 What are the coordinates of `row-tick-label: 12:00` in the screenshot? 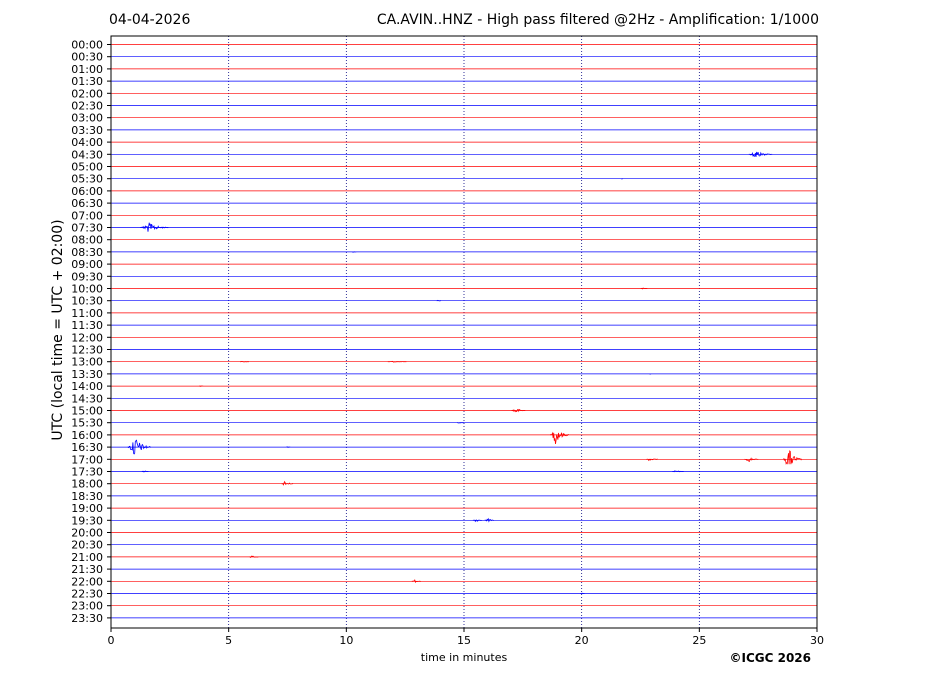 It's located at (87, 337).